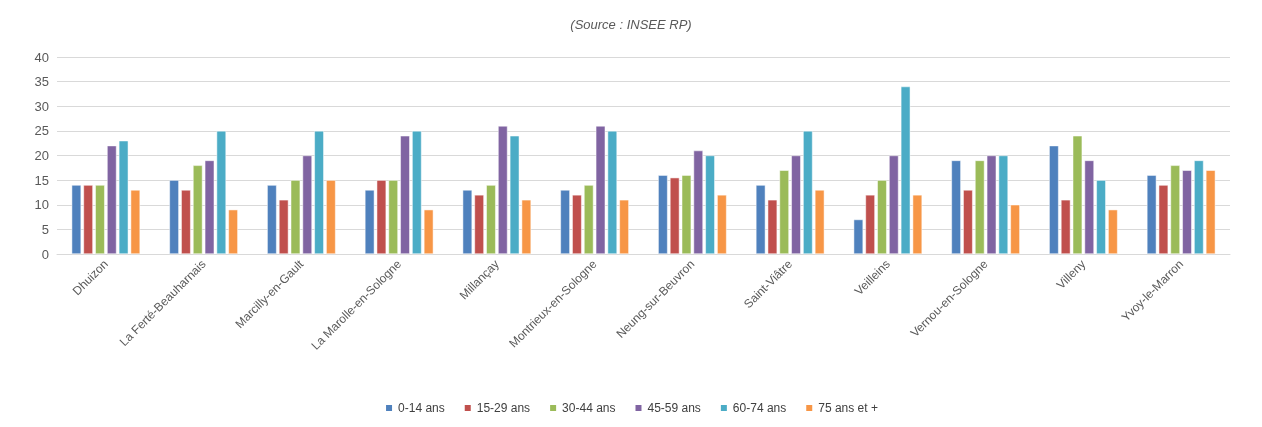  I want to click on legend-label: 30-44 ans, so click(589, 408).